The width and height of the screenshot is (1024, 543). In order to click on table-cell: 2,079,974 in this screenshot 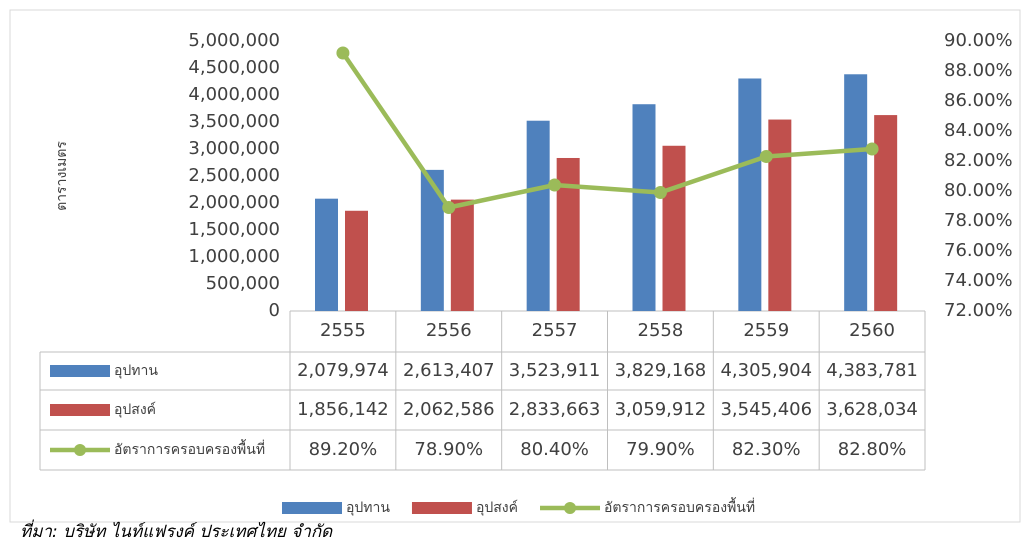, I will do `click(343, 370)`.